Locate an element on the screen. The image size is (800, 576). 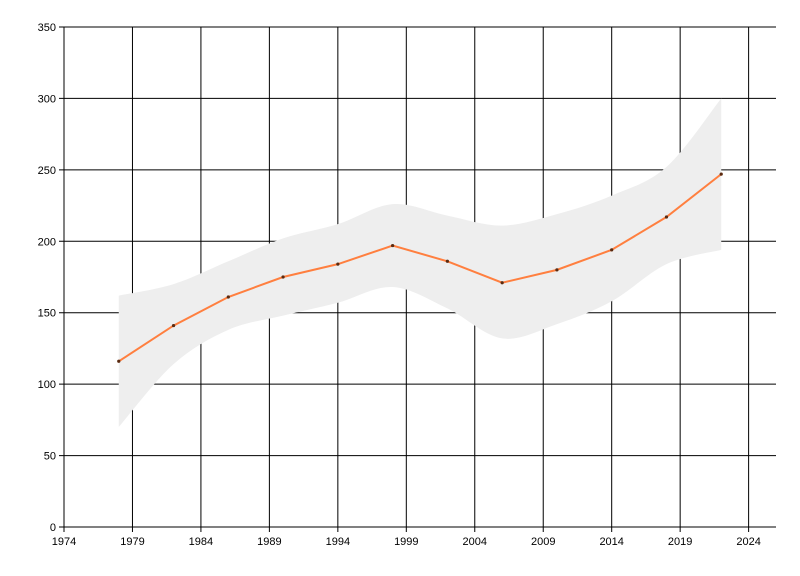
y-tick-label: 0 is located at coordinates (53, 528).